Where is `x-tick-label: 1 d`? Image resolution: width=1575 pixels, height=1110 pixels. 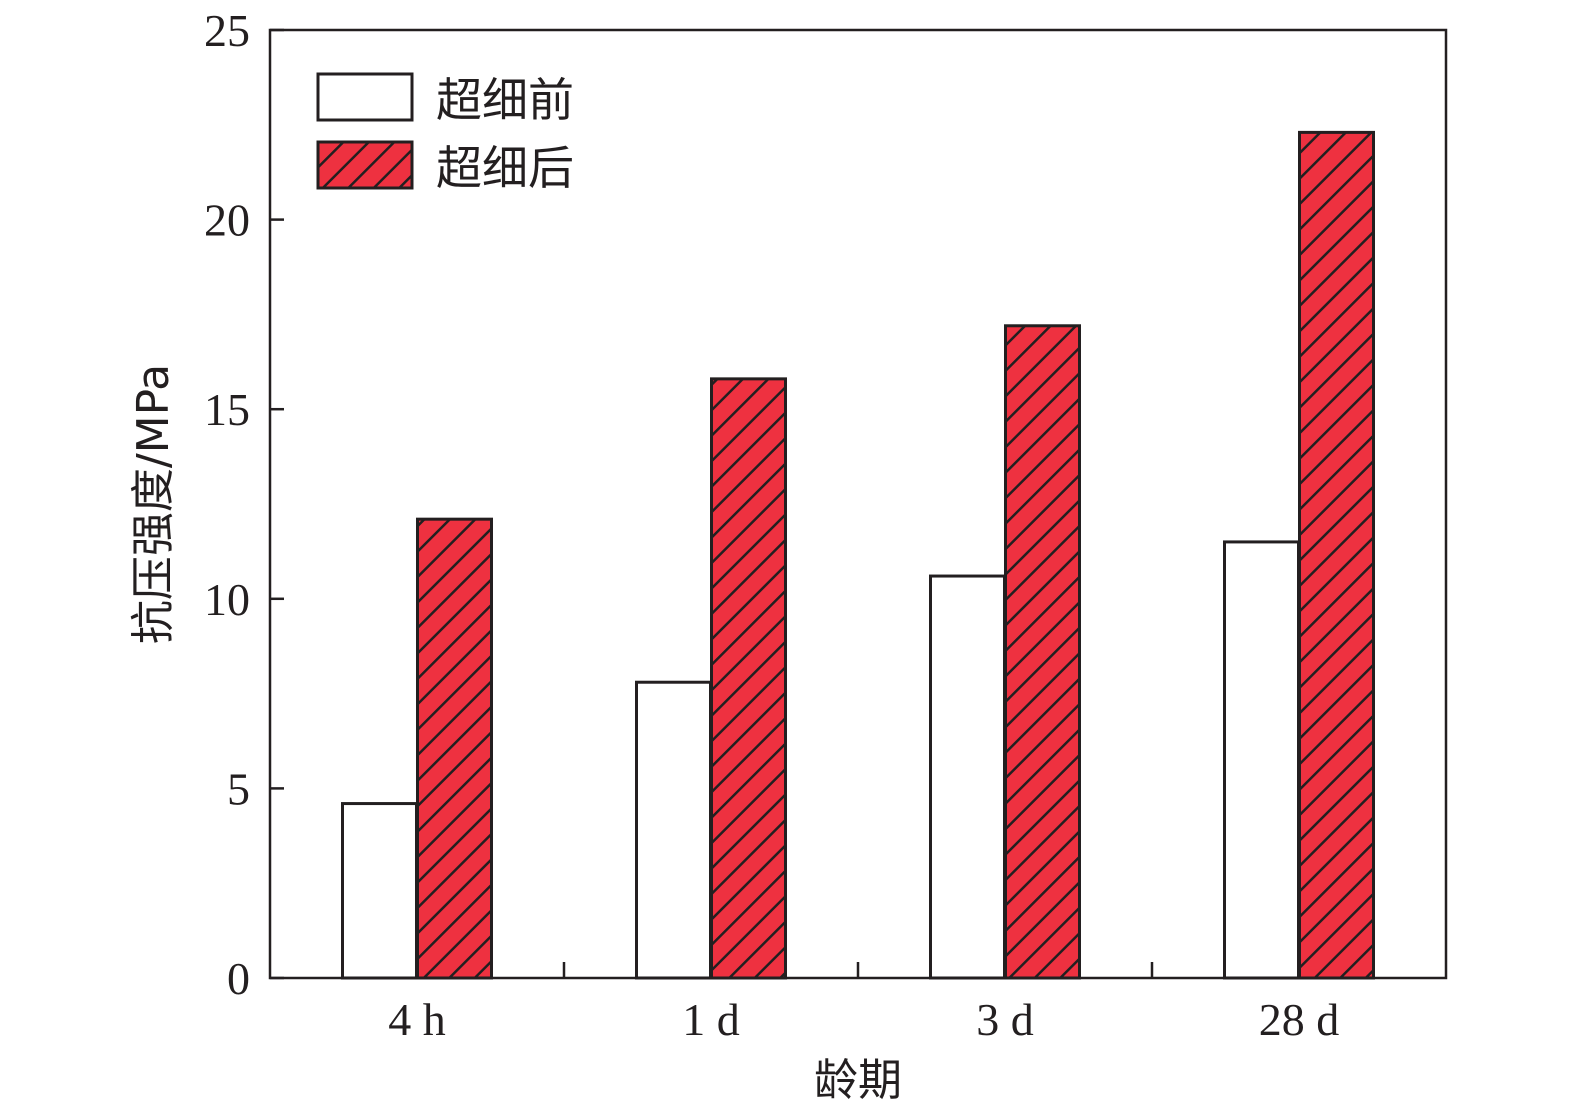
x-tick-label: 1 d is located at coordinates (711, 1019).